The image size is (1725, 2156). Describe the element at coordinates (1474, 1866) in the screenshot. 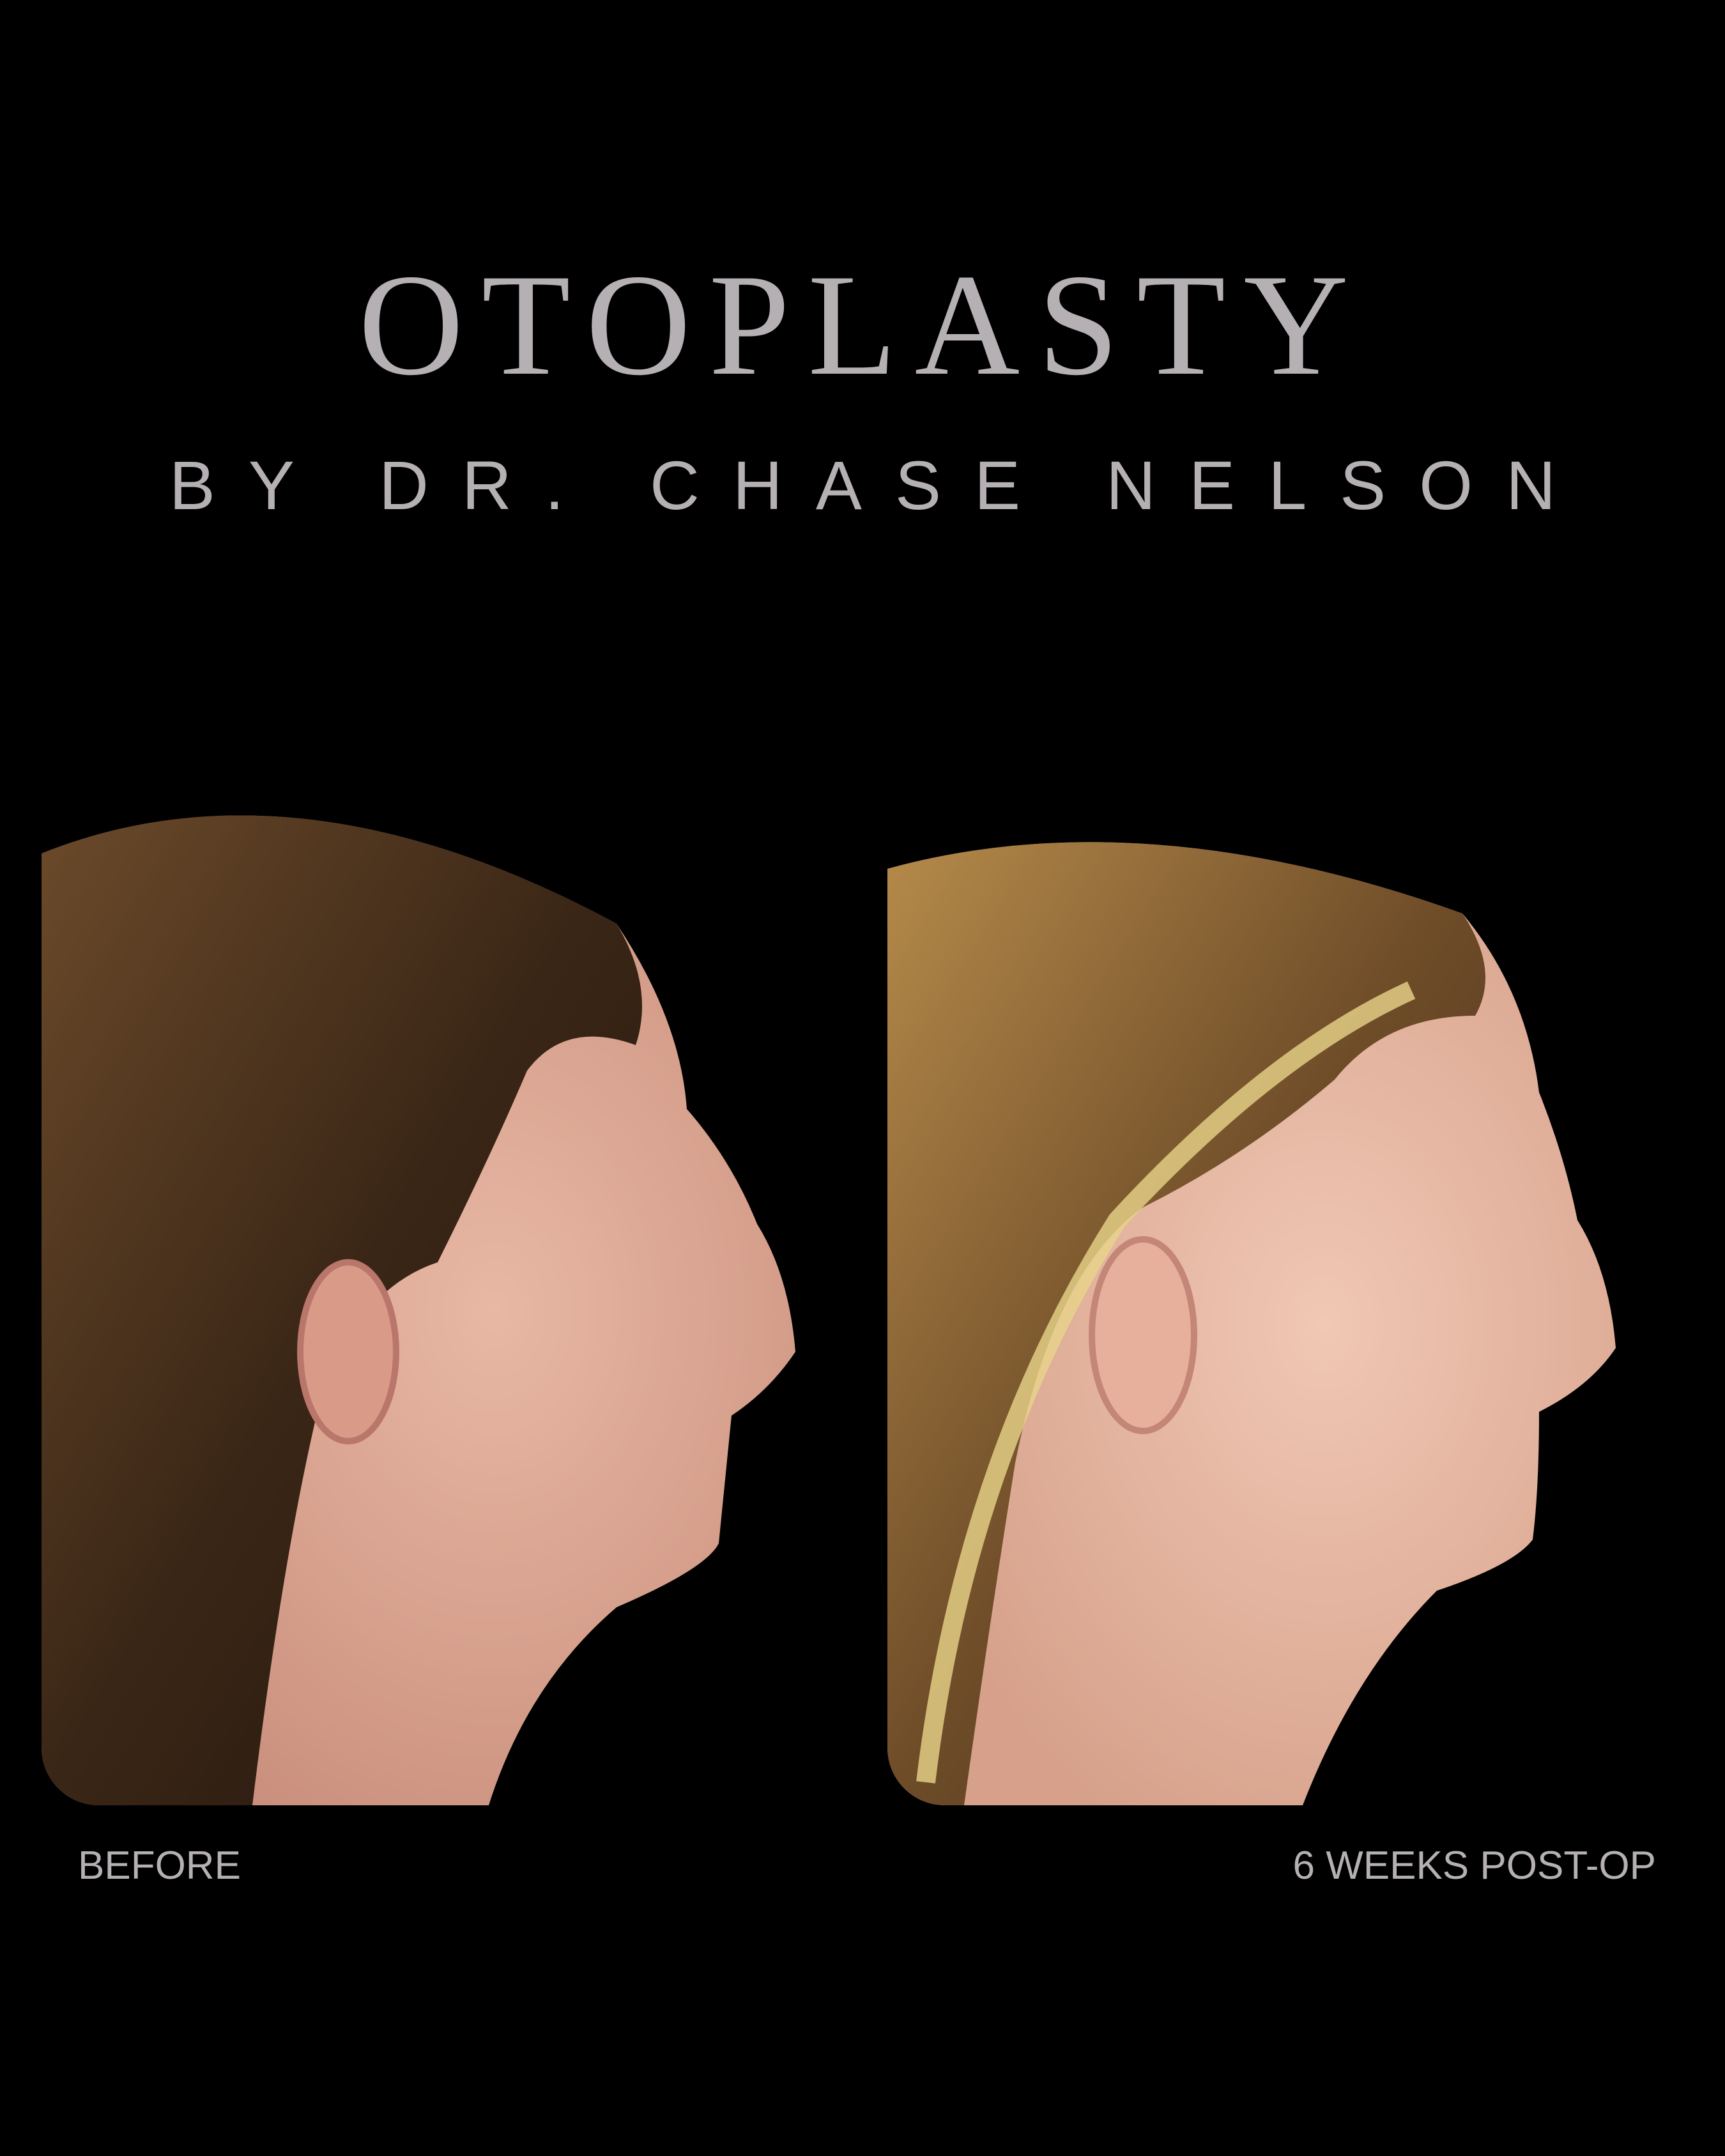

I see `after-label: 6 WEEKS POST-OP` at that location.